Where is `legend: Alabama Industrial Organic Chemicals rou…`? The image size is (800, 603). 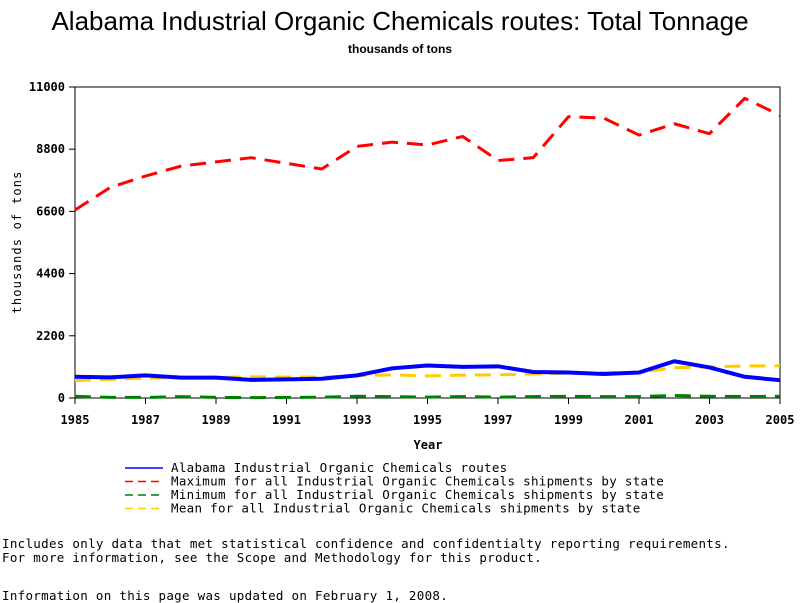 legend: Alabama Industrial Organic Chemicals rou… is located at coordinates (394, 488).